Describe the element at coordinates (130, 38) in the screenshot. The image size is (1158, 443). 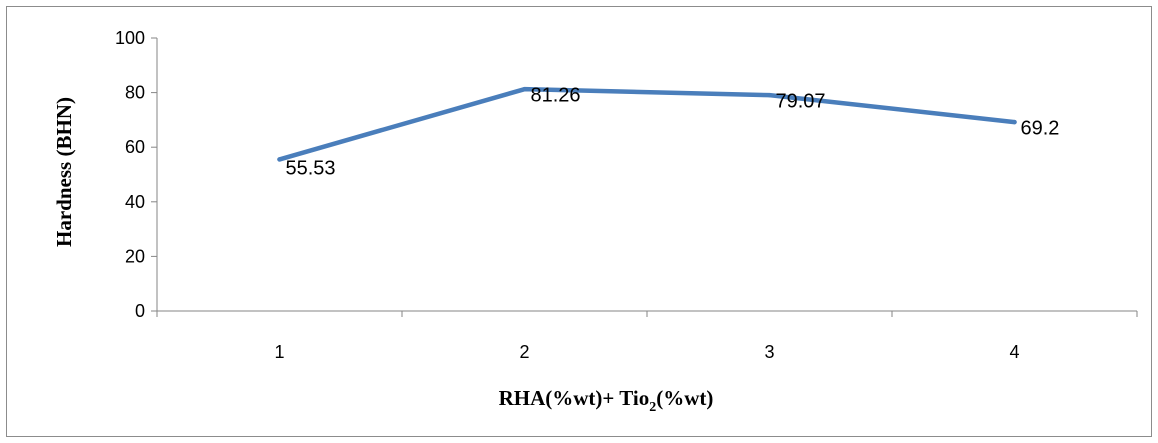
I see `y-tick-label: 100` at that location.